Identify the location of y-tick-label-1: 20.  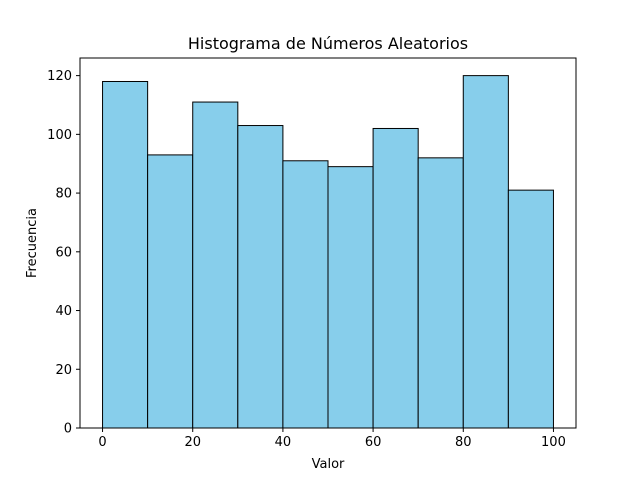
(63, 370).